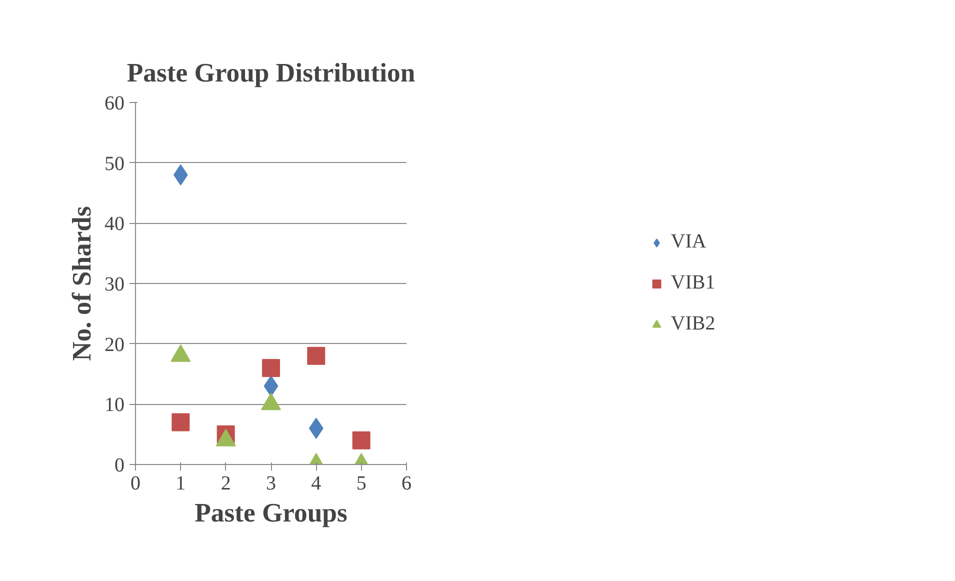 This screenshot has height=581, width=955. I want to click on x-tick-label: 3, so click(271, 483).